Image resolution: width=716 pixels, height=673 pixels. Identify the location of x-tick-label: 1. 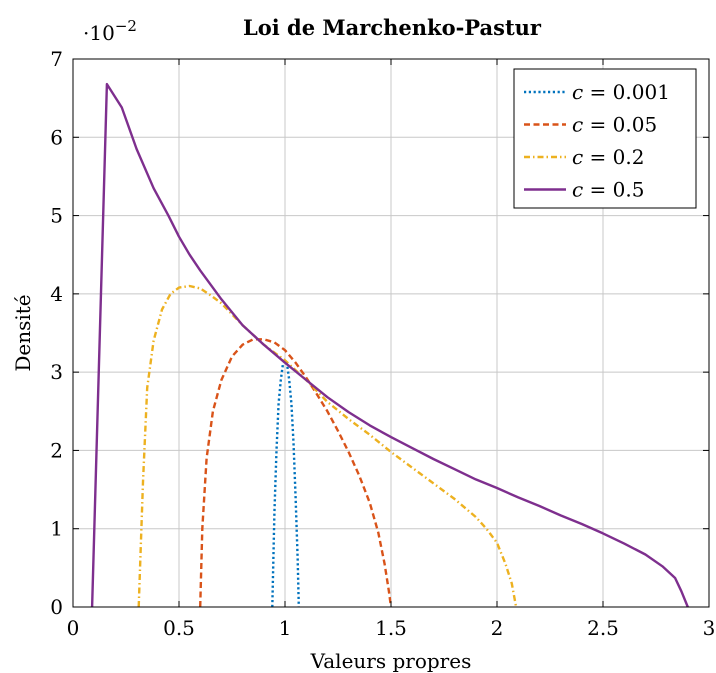
(285, 628).